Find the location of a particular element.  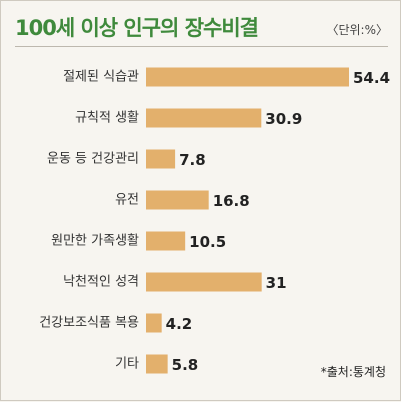

value-label: 10.5 is located at coordinates (207, 242).